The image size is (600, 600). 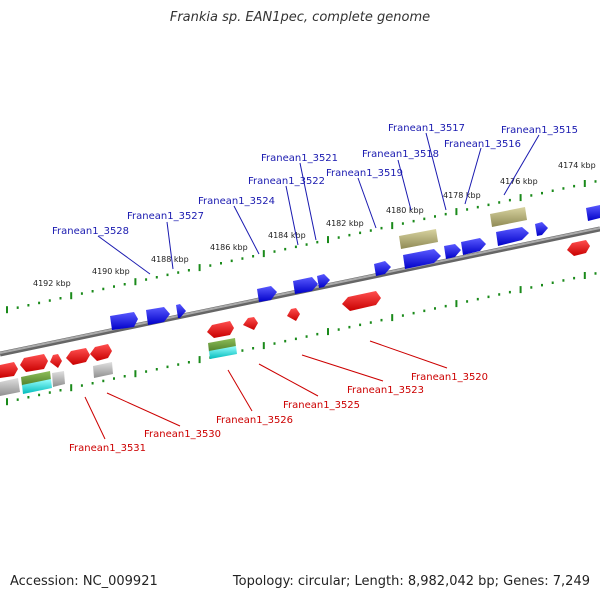 What do you see at coordinates (364, 173) in the screenshot?
I see `gene-label: Franean1_3519` at bounding box center [364, 173].